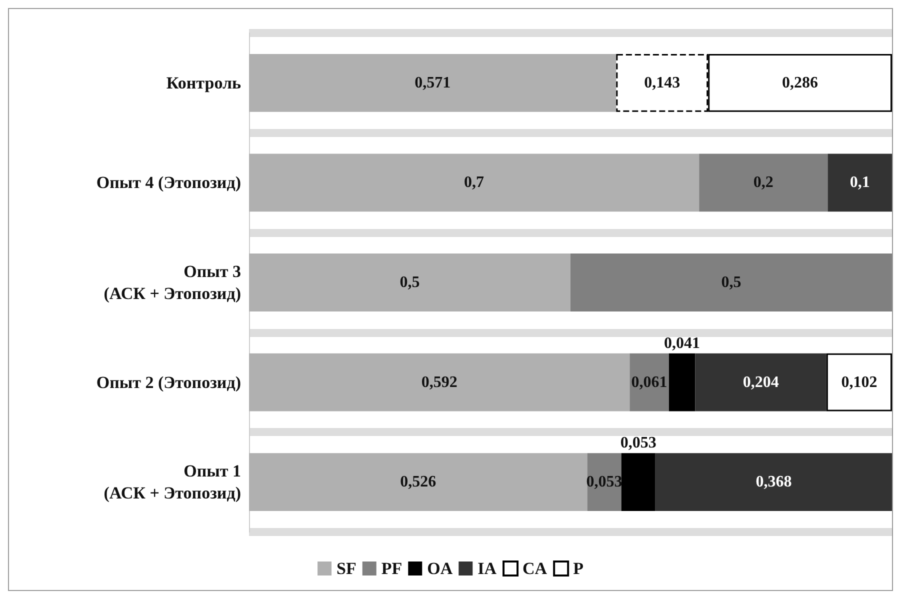 This screenshot has width=901, height=599. I want to click on data-label: 0,592, so click(439, 382).